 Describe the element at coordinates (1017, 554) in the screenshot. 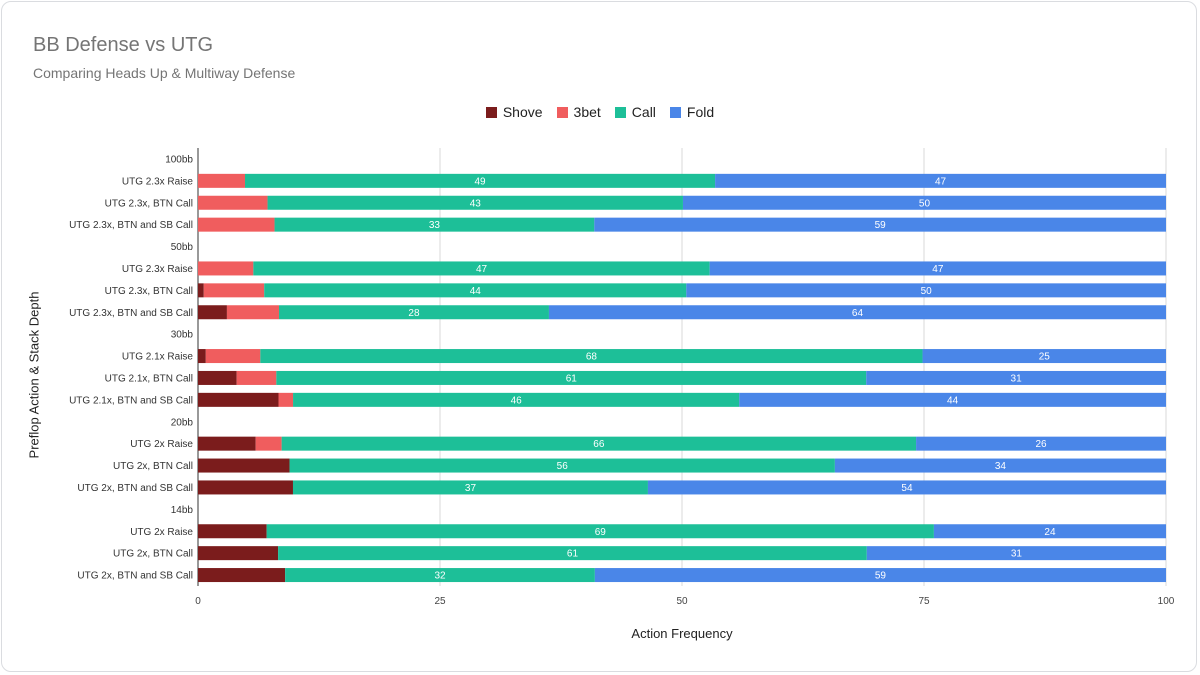

I see `data-label: 31` at that location.